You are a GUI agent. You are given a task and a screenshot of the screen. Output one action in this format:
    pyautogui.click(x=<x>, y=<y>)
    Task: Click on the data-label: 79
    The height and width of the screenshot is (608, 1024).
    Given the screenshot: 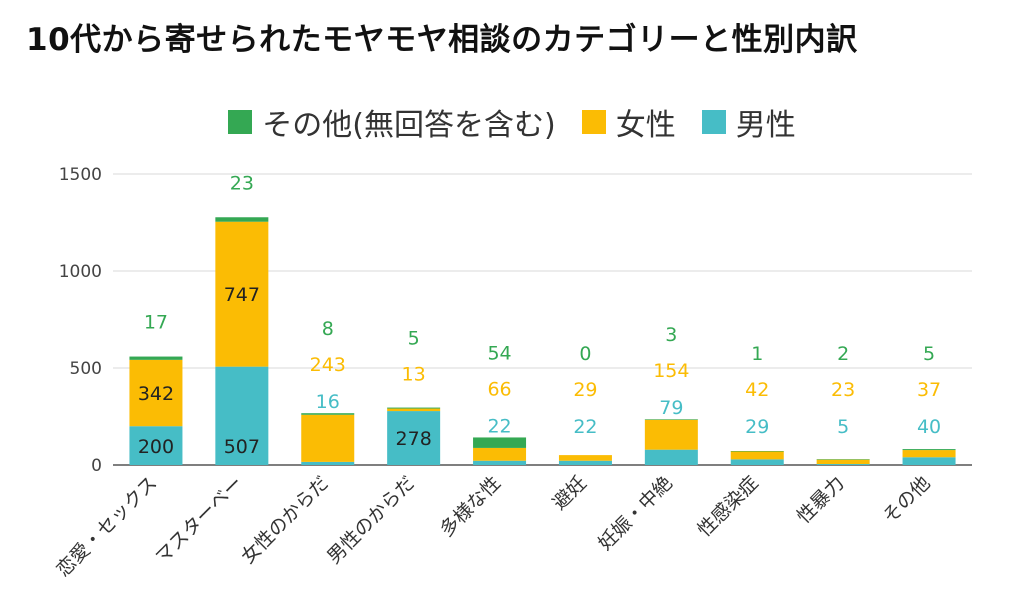 What is the action you would take?
    pyautogui.click(x=671, y=408)
    